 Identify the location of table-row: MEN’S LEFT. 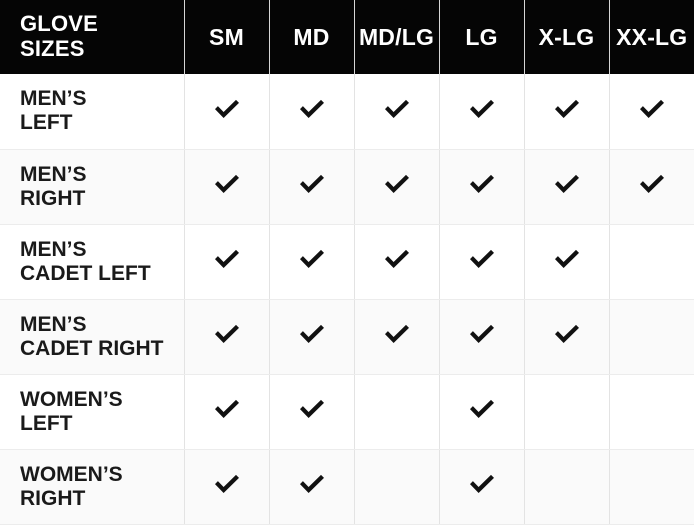
(347, 112).